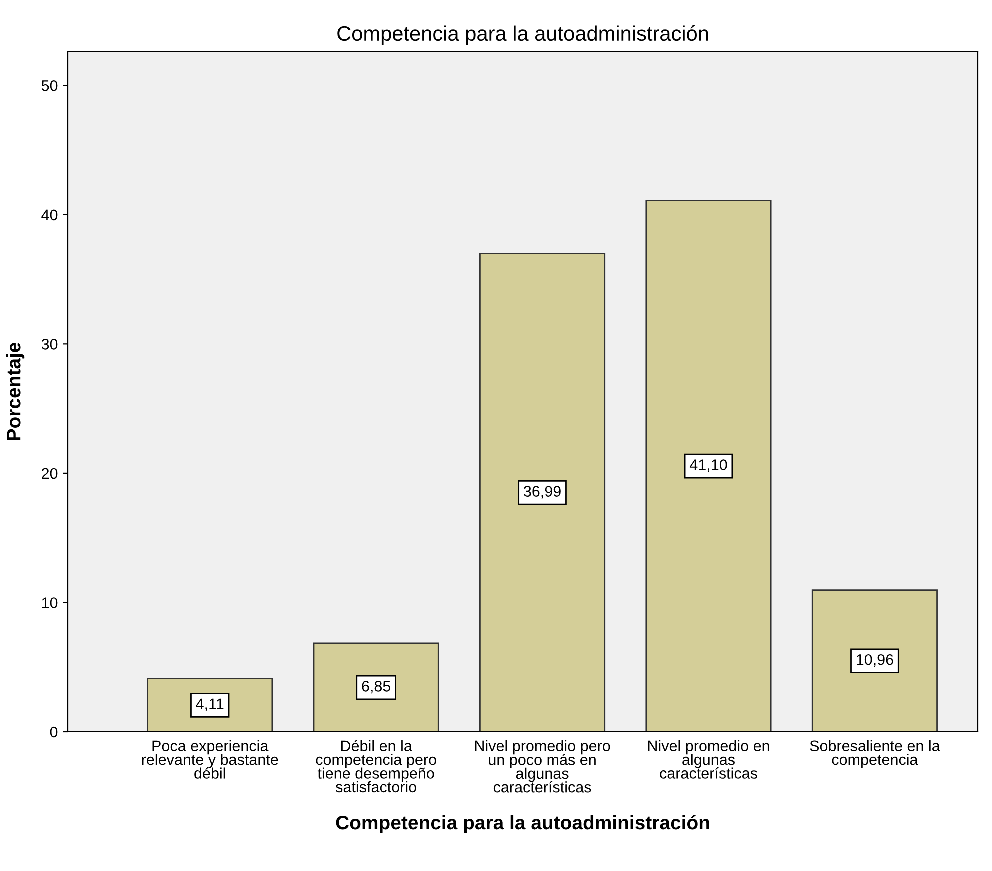 This screenshot has height=871, width=992. I want to click on y-tick-label: 10, so click(50, 603).